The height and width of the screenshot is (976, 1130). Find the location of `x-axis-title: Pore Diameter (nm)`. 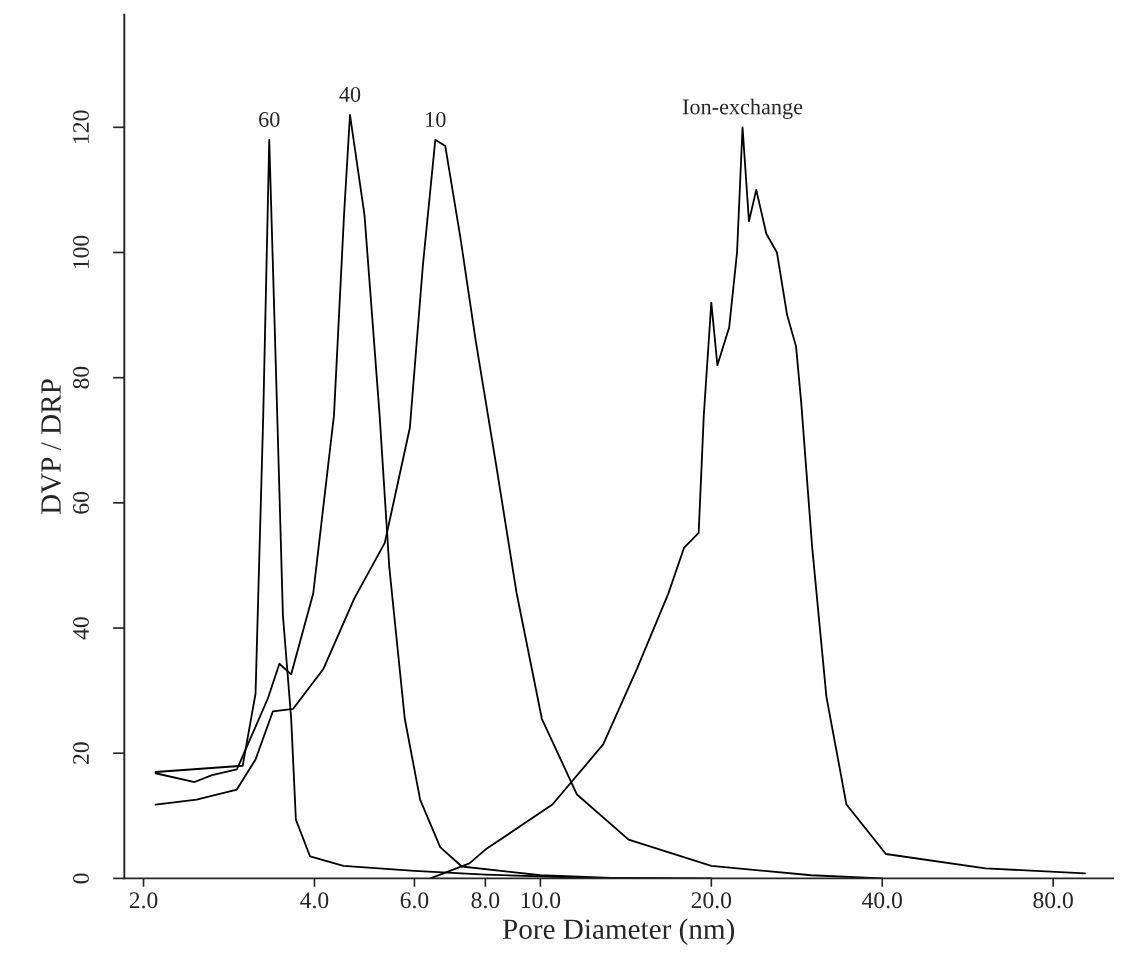

x-axis-title: Pore Diameter (nm) is located at coordinates (618, 932).